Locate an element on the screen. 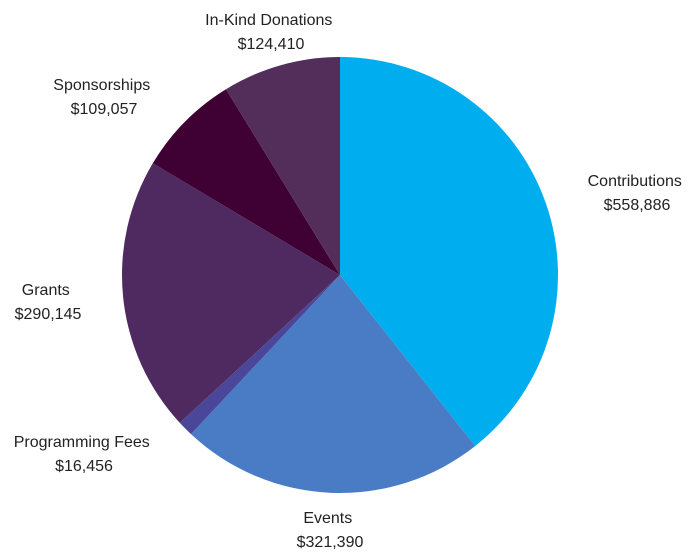  label-events-name: Events is located at coordinates (327, 518).